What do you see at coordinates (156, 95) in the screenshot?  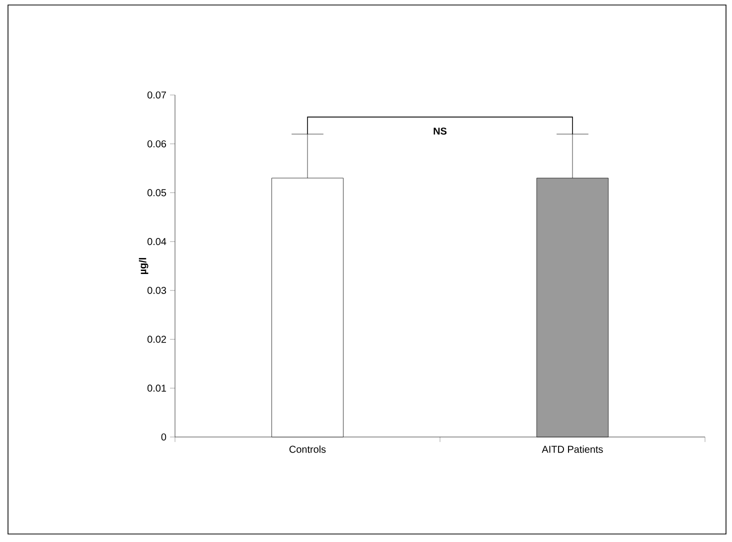 I see `y-tick-label: 0.07` at bounding box center [156, 95].